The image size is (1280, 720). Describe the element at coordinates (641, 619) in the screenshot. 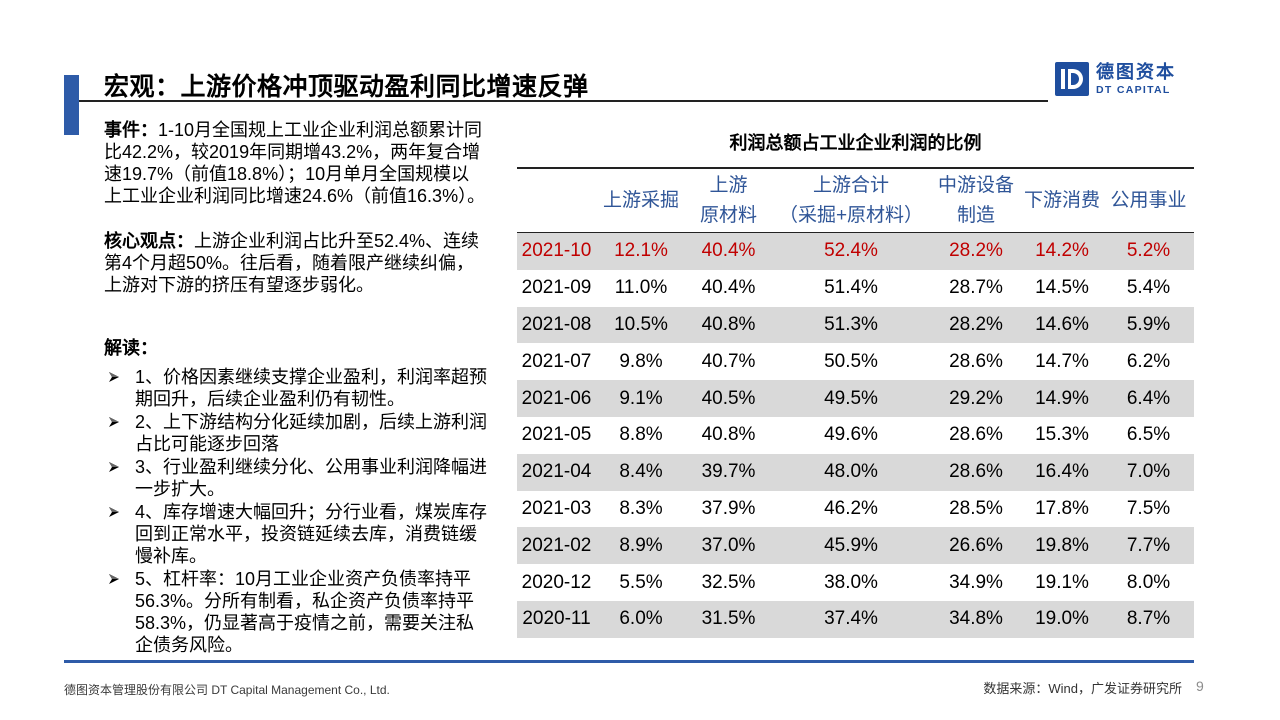

I see `value-cell: 6.0%` at that location.